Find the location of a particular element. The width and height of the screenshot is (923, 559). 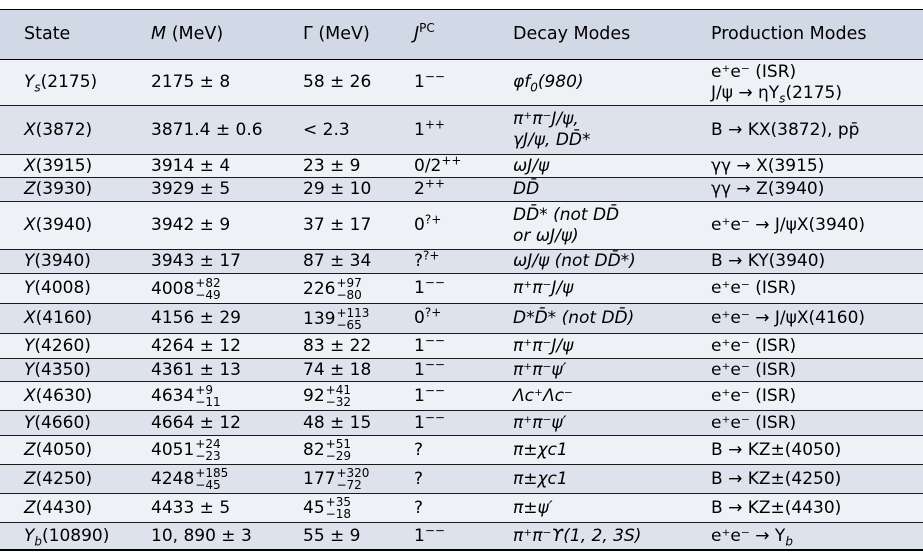

width-value: 48 ± 15 is located at coordinates (337, 423).